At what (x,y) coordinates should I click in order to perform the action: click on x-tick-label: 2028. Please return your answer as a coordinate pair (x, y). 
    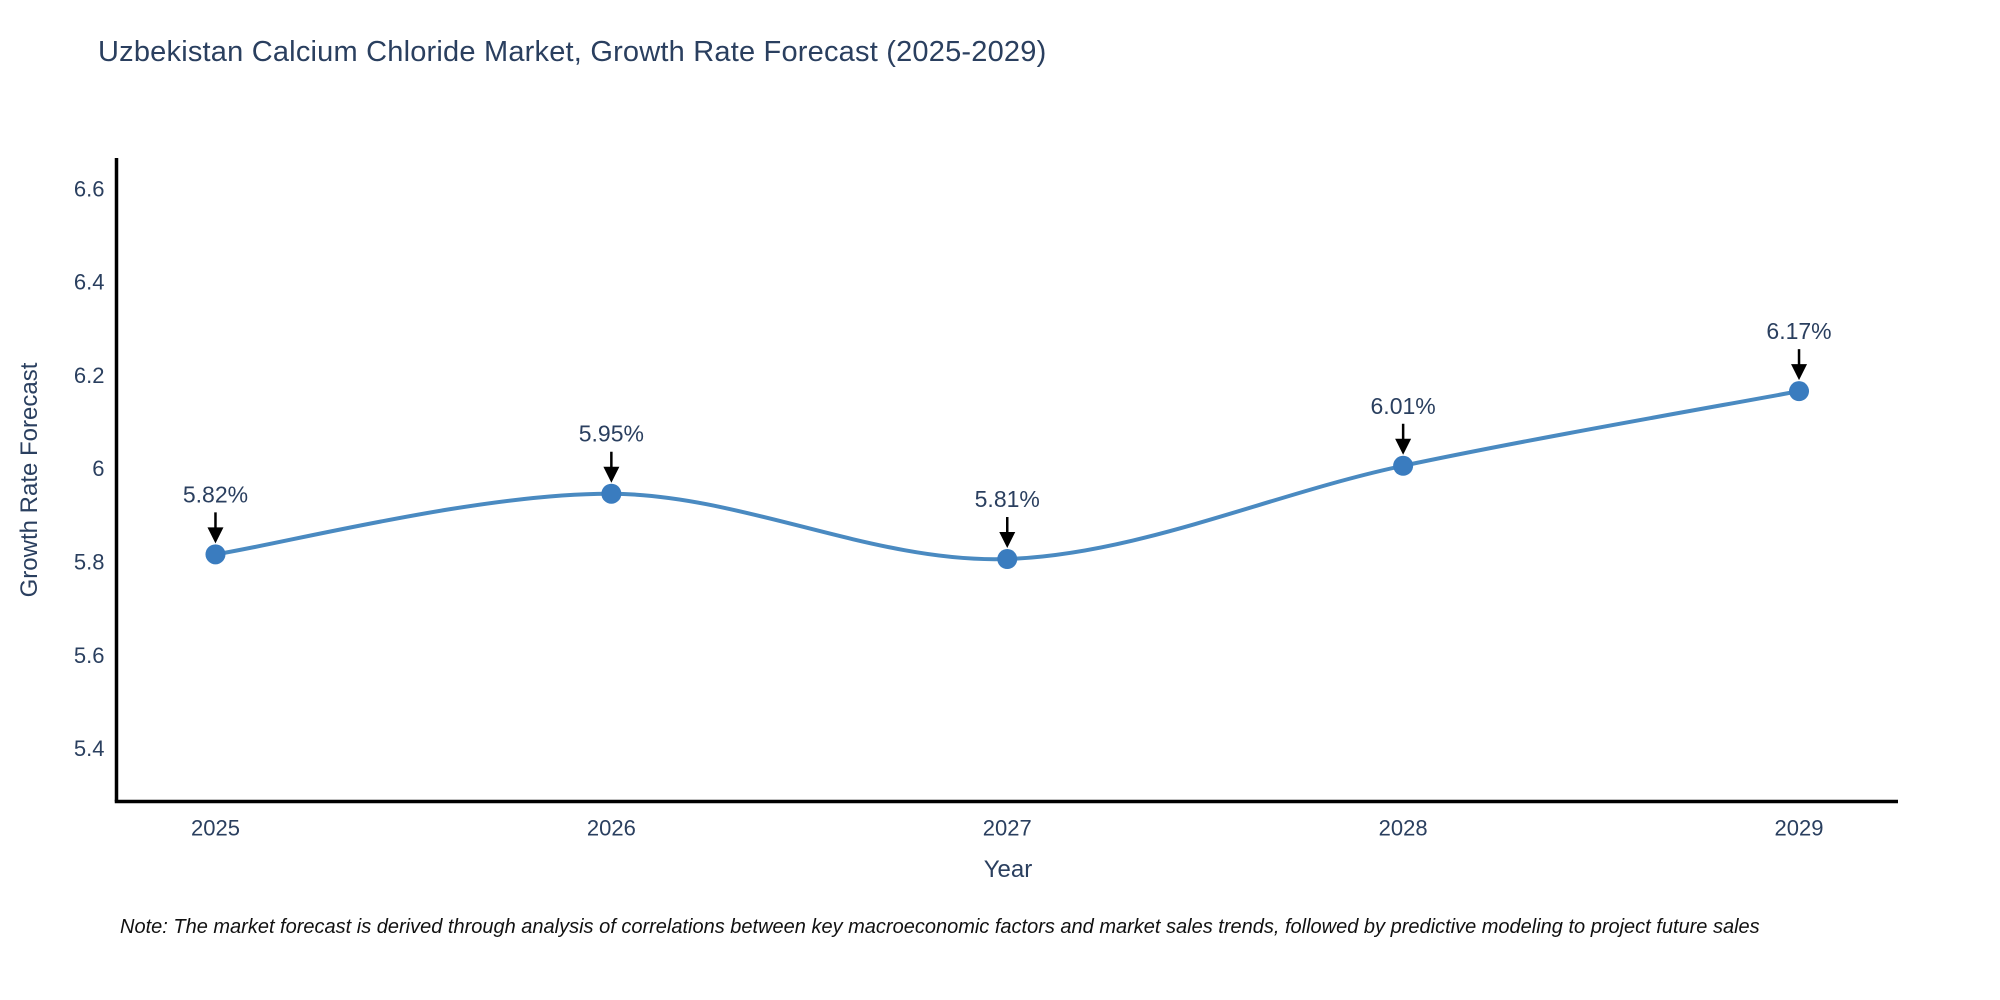
    Looking at the image, I should click on (1403, 828).